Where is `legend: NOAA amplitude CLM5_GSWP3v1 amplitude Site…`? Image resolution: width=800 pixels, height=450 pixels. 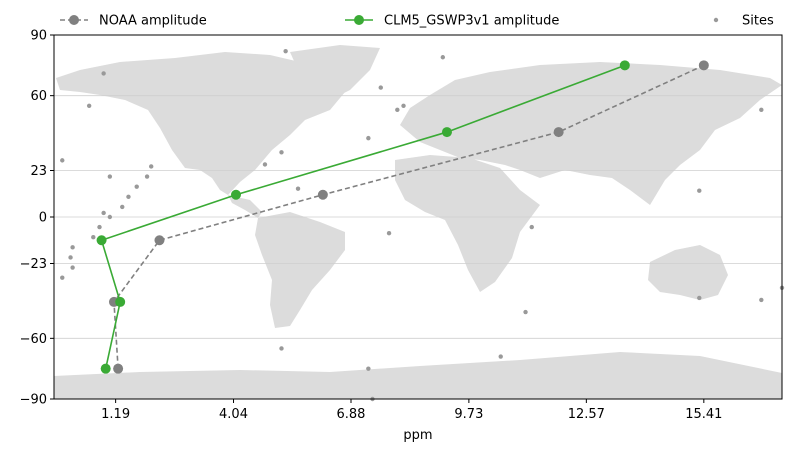
legend: NOAA amplitude CLM5_GSWP3v1 amplitude Site… is located at coordinates (417, 21).